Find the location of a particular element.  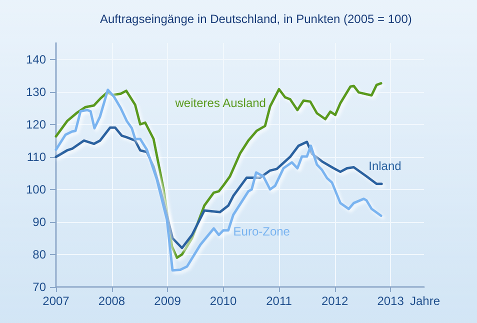

y-tick-label: 110 is located at coordinates (36, 157).